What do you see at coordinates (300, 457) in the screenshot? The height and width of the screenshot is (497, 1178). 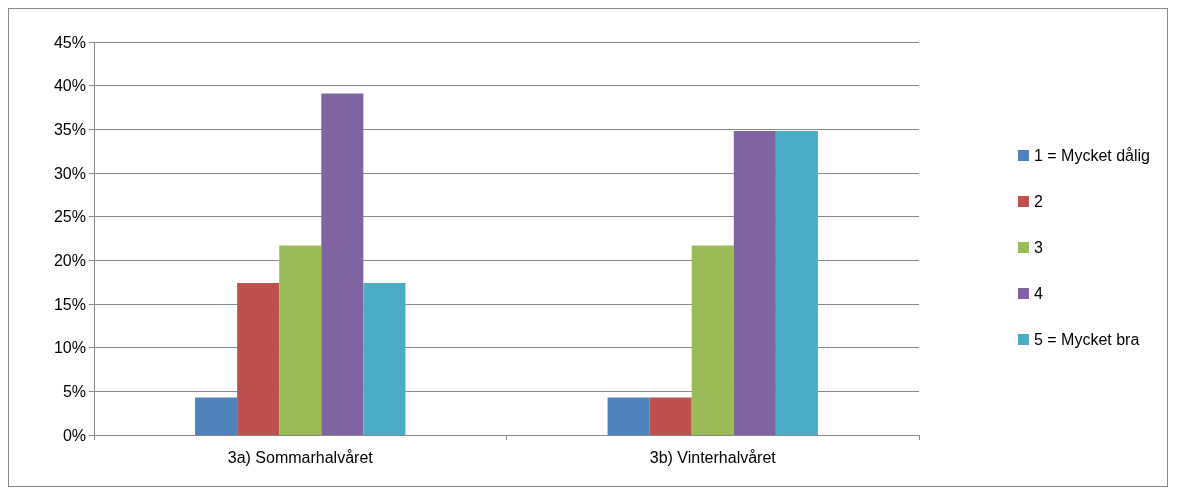 I see `x-tick-label: 3a) Sommarhalvåret` at bounding box center [300, 457].